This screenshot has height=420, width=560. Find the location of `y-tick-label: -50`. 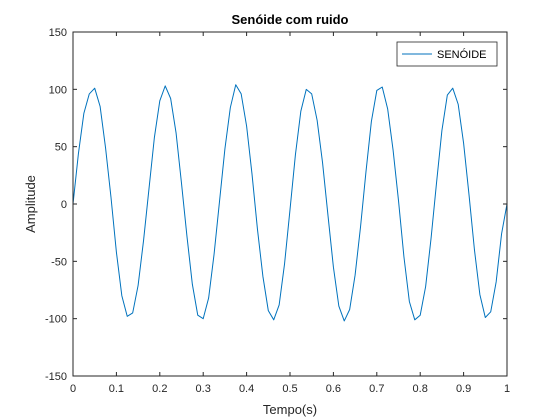

y-tick-label: -50 is located at coordinates (59, 262).